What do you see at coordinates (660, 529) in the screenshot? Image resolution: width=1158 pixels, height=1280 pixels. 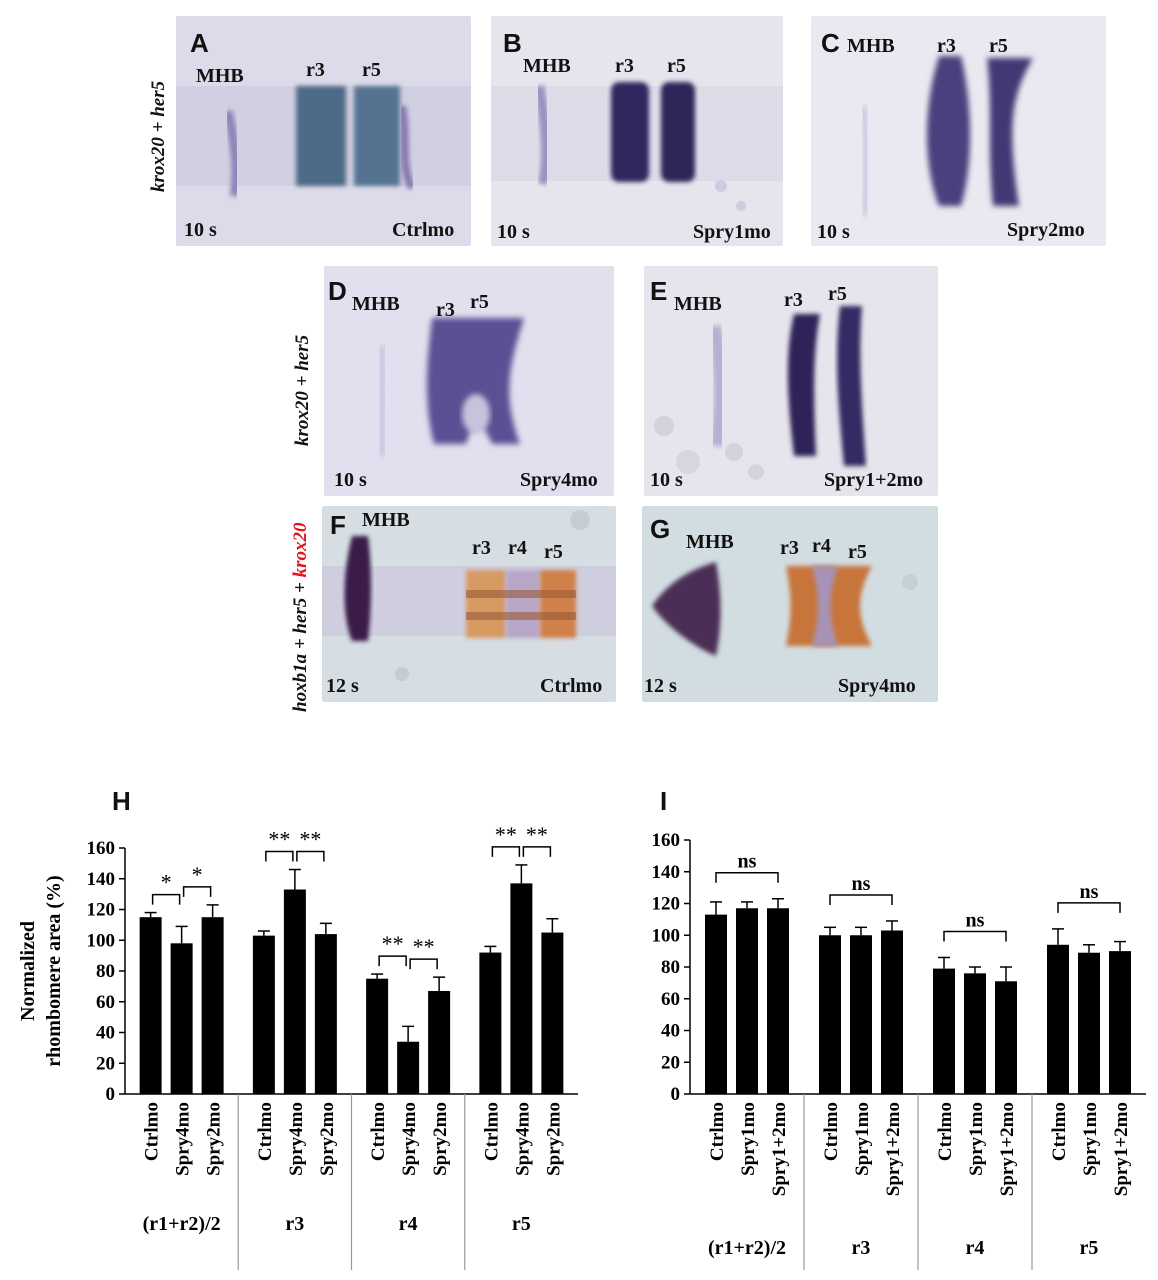 I see `panel-g-letter: G` at bounding box center [660, 529].